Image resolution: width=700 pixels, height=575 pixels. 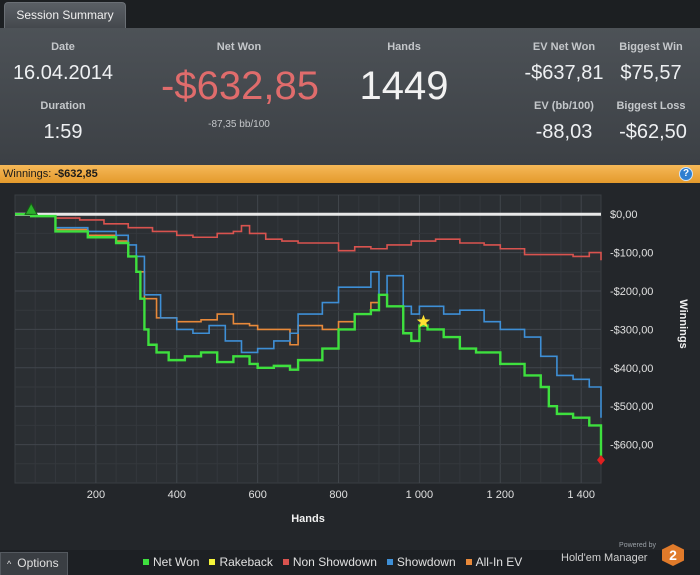 What do you see at coordinates (686, 174) in the screenshot?
I see `question-icon: ?` at bounding box center [686, 174].